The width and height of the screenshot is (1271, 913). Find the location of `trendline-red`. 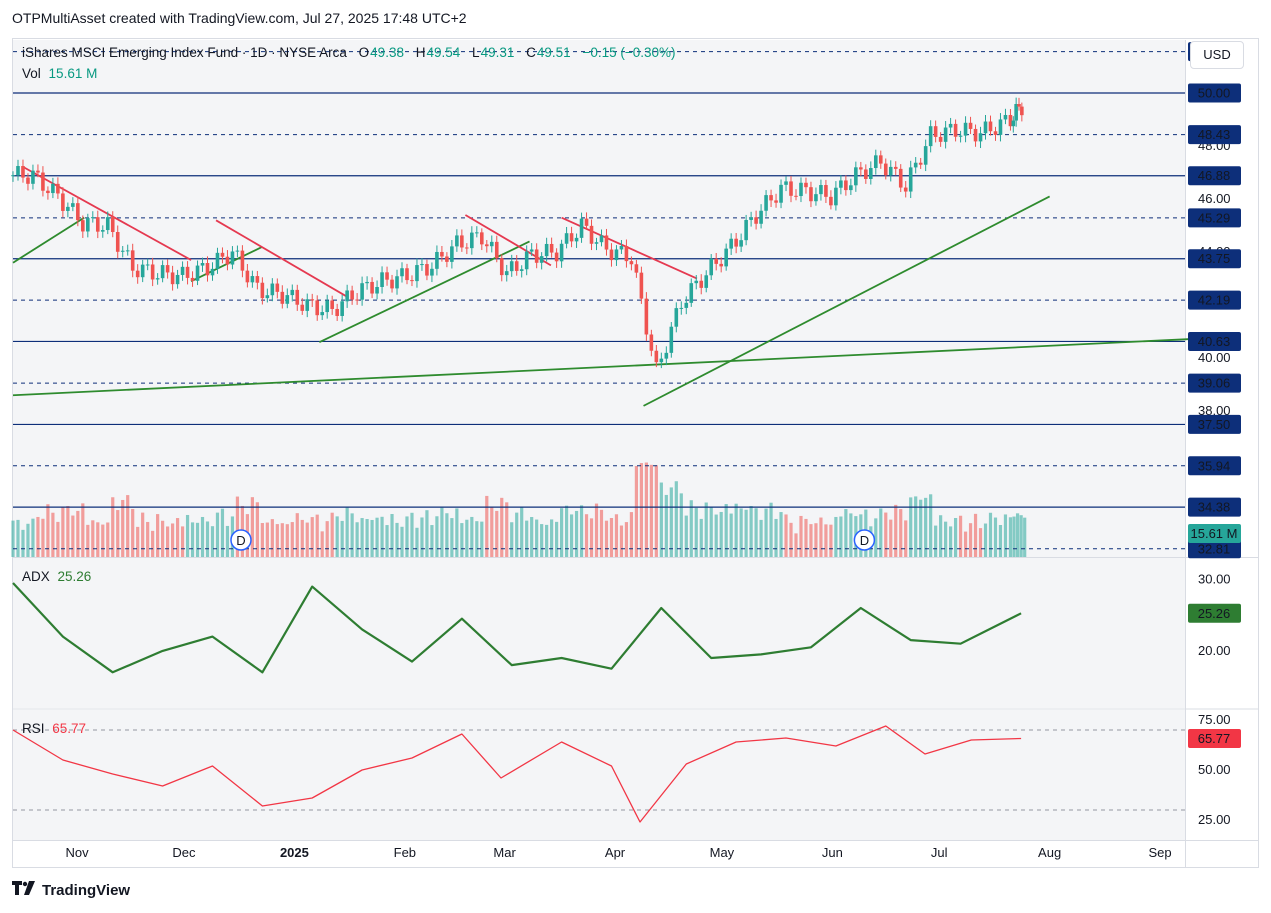

trendline-red is located at coordinates (282, 258).